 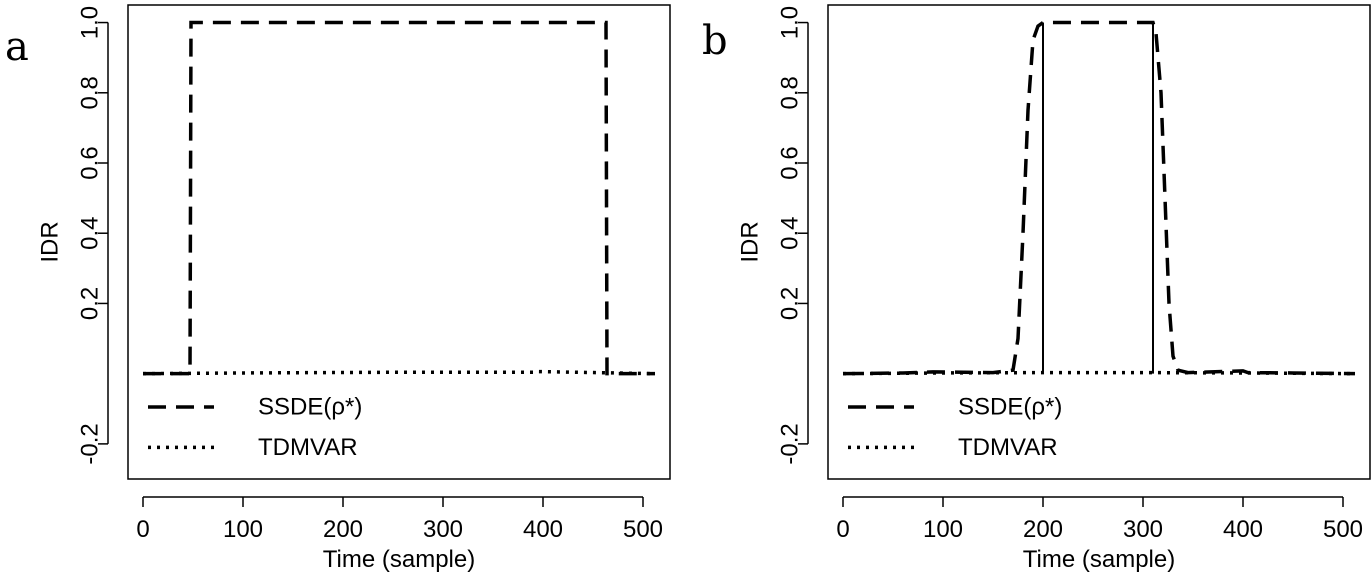 What do you see at coordinates (715, 41) in the screenshot?
I see `panel-label: b` at bounding box center [715, 41].